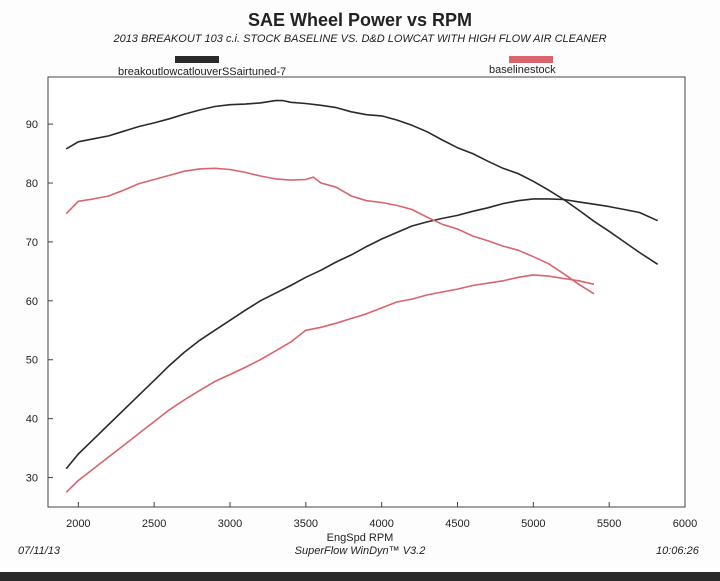 This screenshot has width=720, height=581. What do you see at coordinates (154, 524) in the screenshot?
I see `x-tick-label: 2500` at bounding box center [154, 524].